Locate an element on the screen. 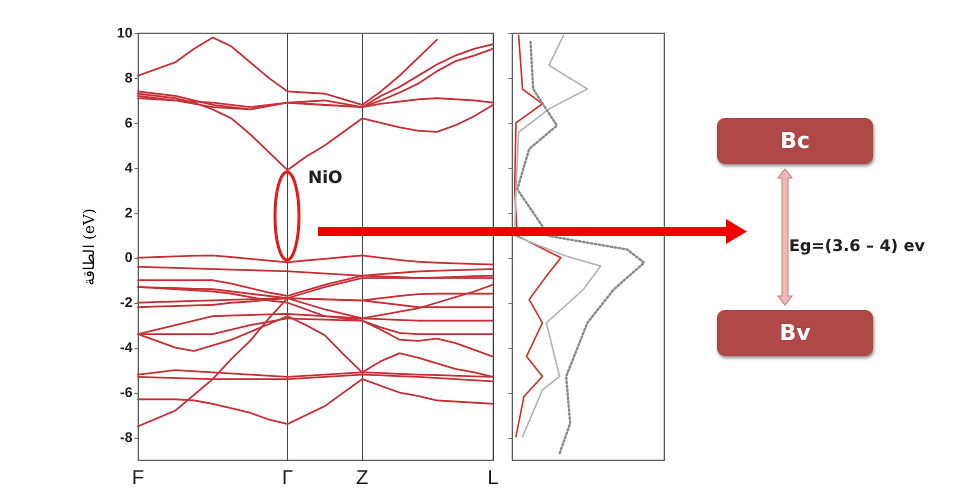 This screenshot has width=973, height=504. y-tick-label: 4 is located at coordinates (128, 167).